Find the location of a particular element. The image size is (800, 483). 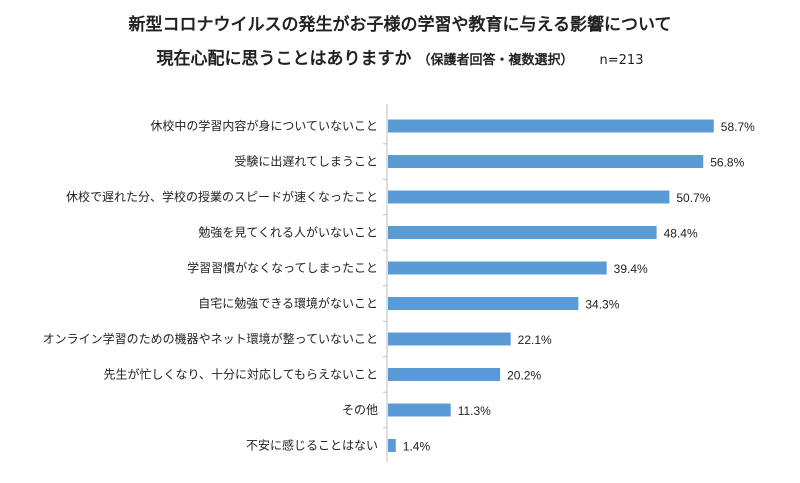

category-label: 先生が忙しくなり、十分に対応してもらえないこと is located at coordinates (240, 374).